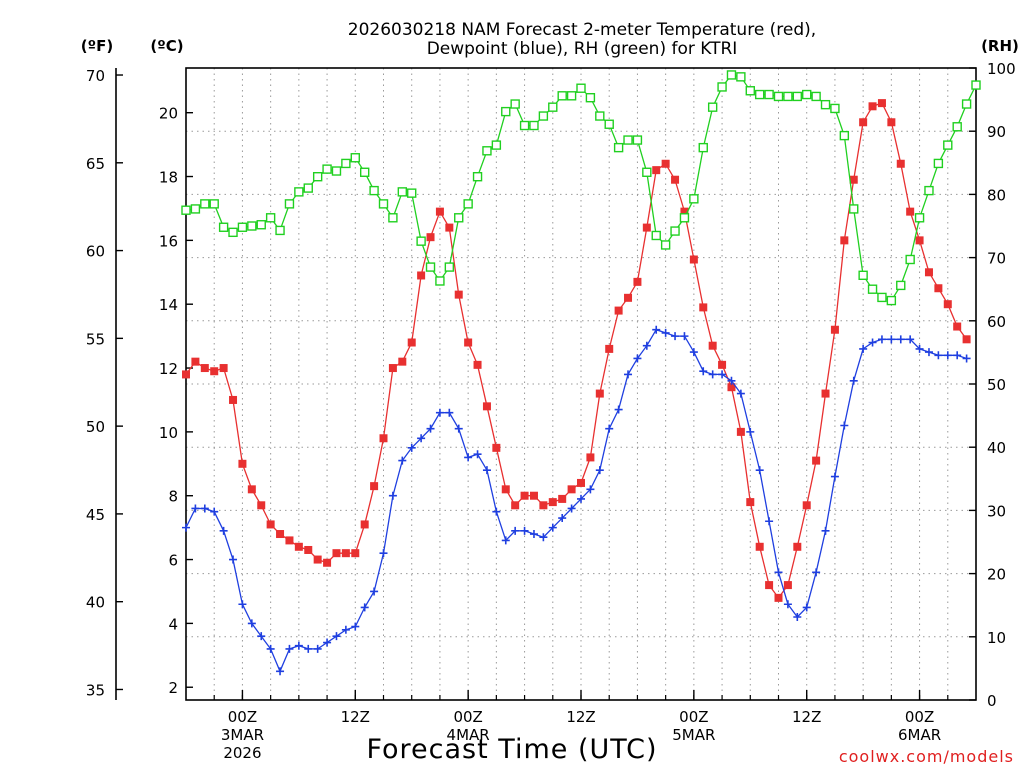 This screenshot has width=1024, height=768. I want to click on fahrenheit-axis-label: (ºF), so click(97, 46).